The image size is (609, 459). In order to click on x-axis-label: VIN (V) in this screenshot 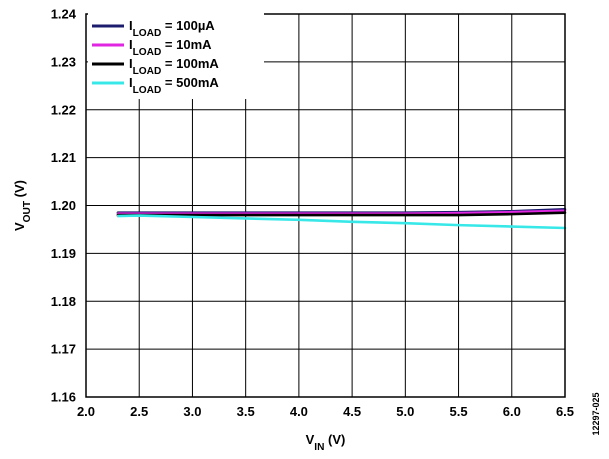, I will do `click(326, 442)`.